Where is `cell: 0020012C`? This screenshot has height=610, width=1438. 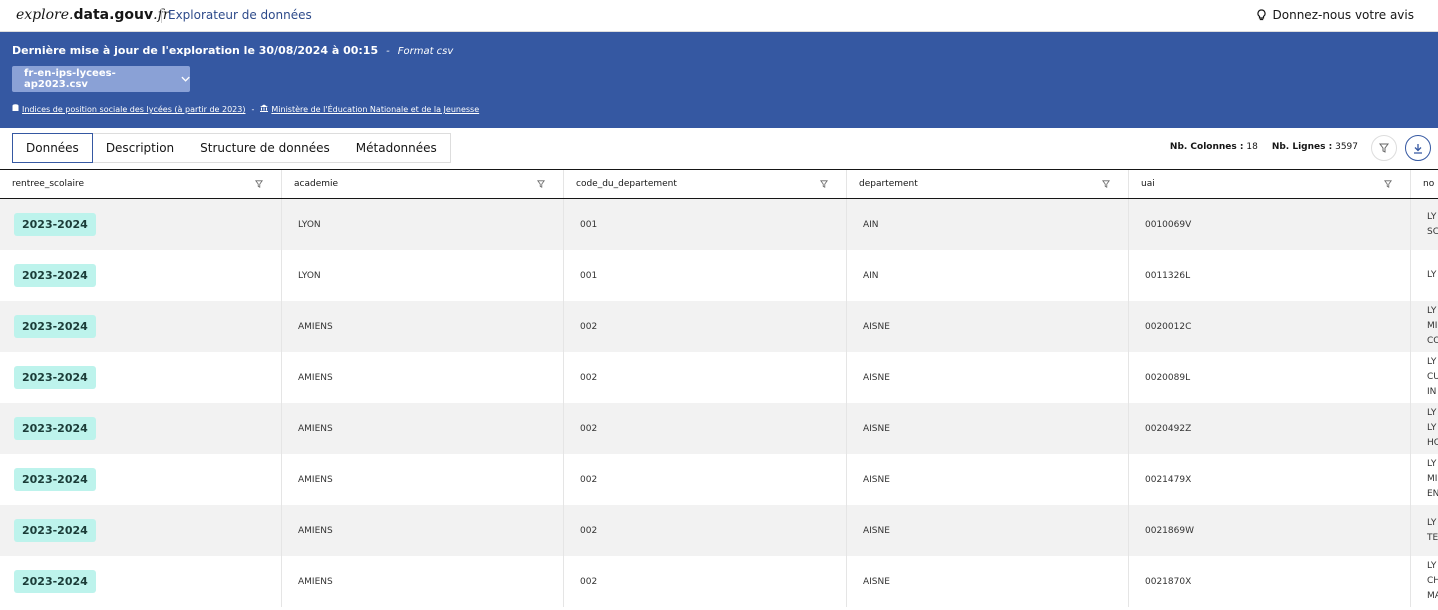 cell: 0020012C is located at coordinates (1270, 326).